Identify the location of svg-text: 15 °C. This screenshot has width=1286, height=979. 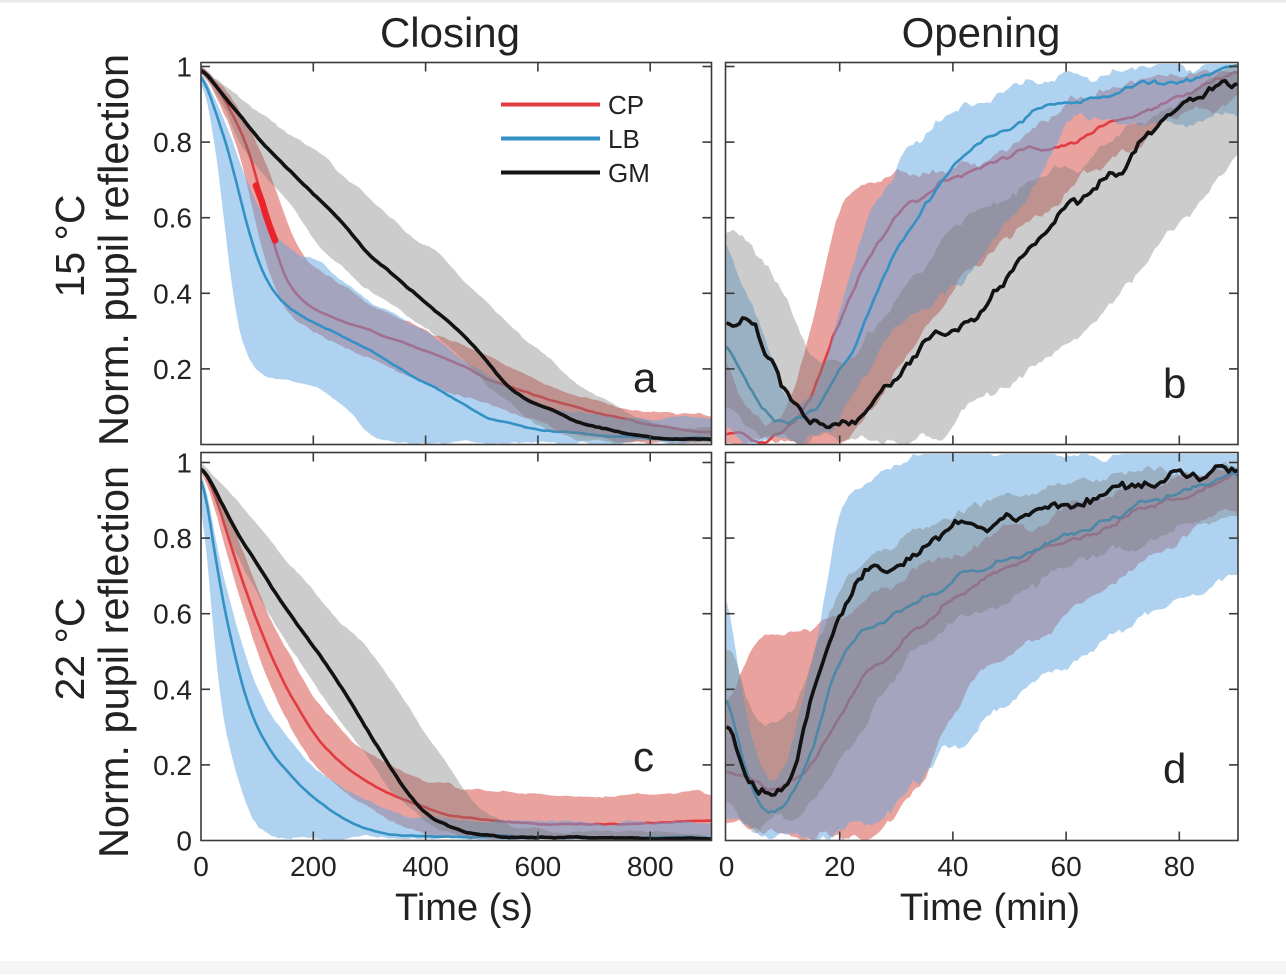
(70, 245).